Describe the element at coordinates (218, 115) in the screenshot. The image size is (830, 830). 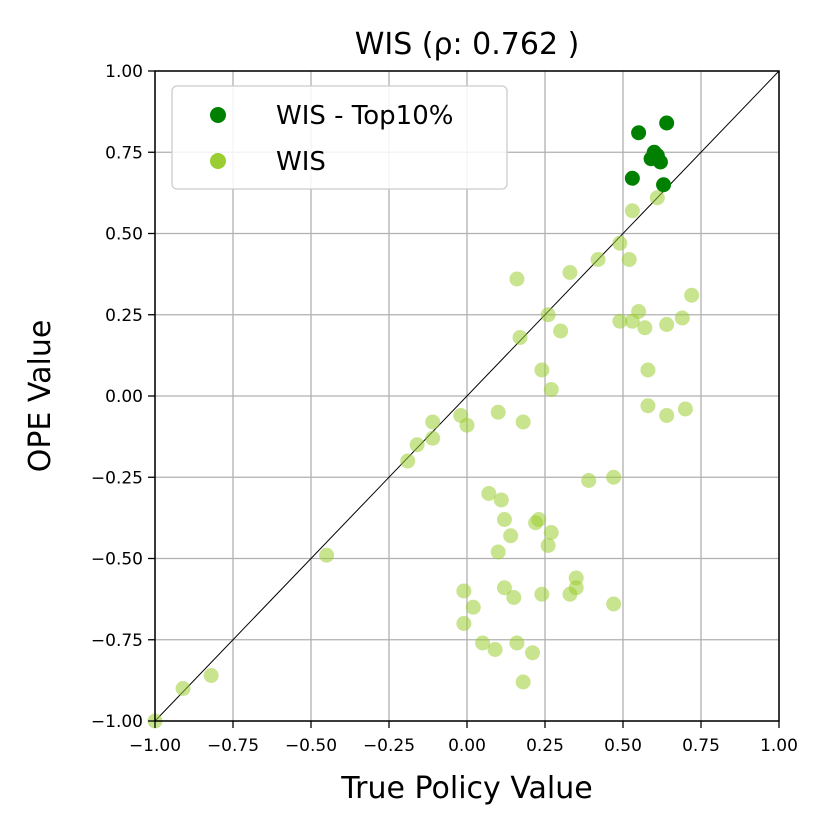
I see `legend-marker-top10` at that location.